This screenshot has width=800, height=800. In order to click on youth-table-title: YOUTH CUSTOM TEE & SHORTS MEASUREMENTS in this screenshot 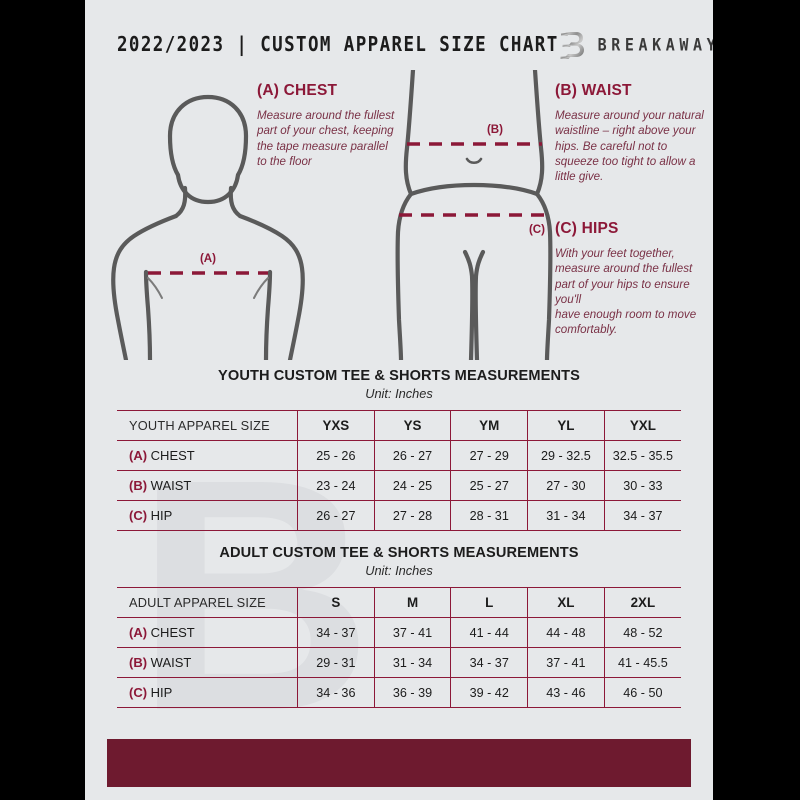, I will do `click(399, 376)`.